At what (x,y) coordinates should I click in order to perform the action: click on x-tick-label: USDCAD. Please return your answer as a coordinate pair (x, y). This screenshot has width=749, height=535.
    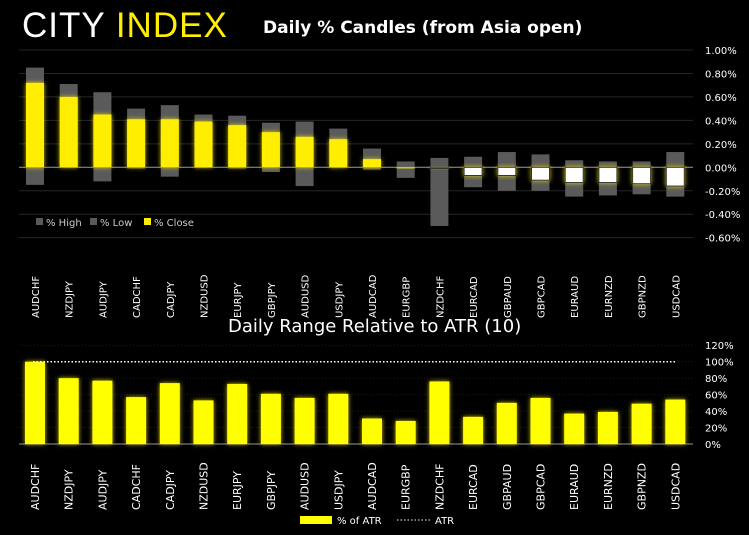
    Looking at the image, I should click on (676, 296).